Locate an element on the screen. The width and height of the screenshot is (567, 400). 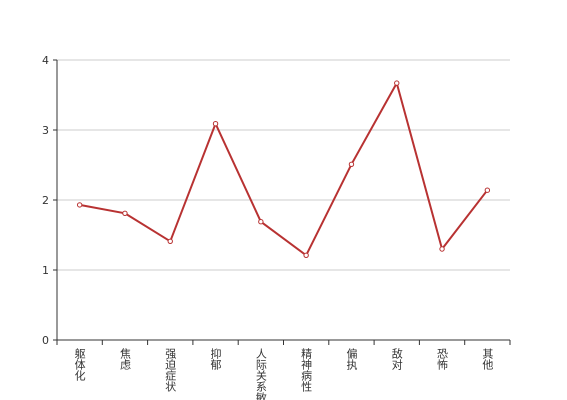
x-tick-label: 恐怖 is located at coordinates (442, 359).